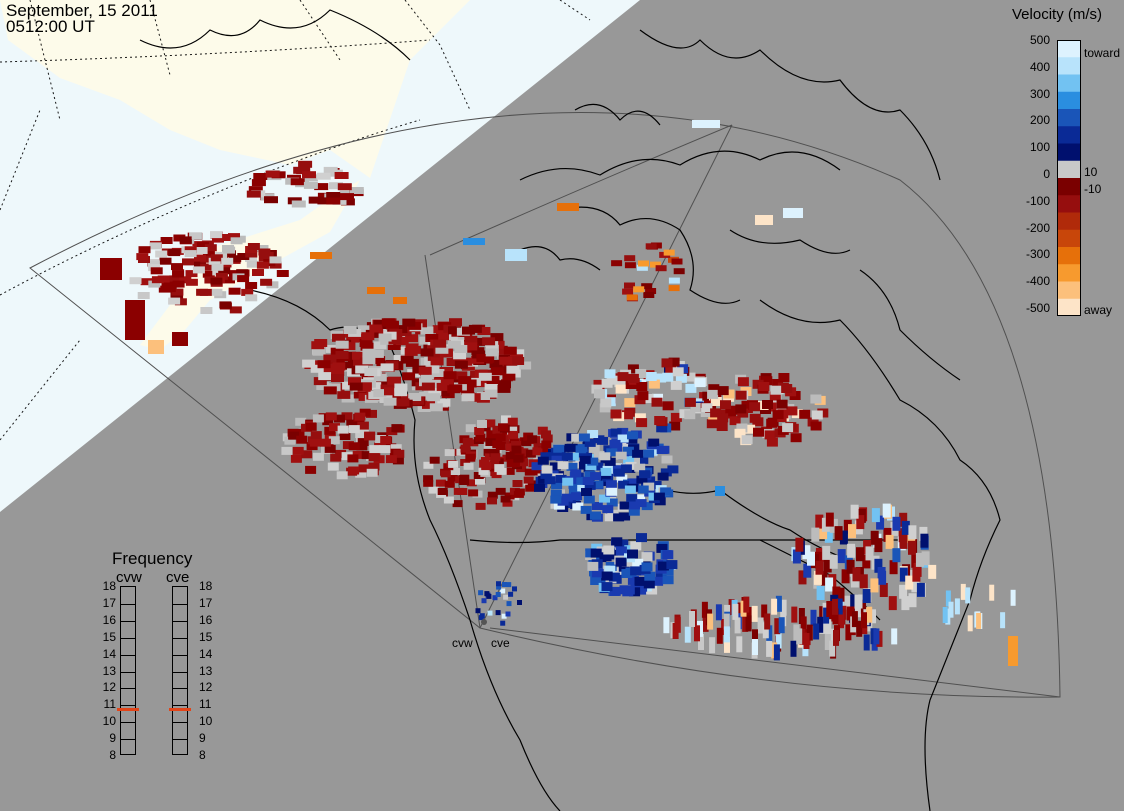 Image resolution: width=1124 pixels, height=811 pixels. What do you see at coordinates (152, 558) in the screenshot?
I see `frequency-title: Frequency` at bounding box center [152, 558].